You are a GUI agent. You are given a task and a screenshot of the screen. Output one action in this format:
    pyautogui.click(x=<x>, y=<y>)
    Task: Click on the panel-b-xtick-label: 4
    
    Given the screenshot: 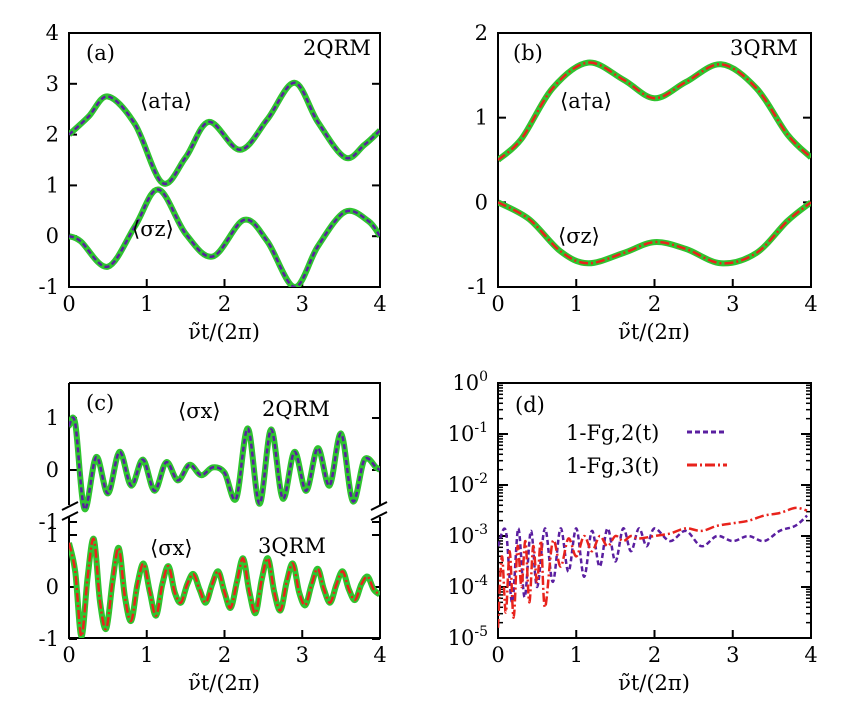 What is the action you would take?
    pyautogui.click(x=810, y=304)
    